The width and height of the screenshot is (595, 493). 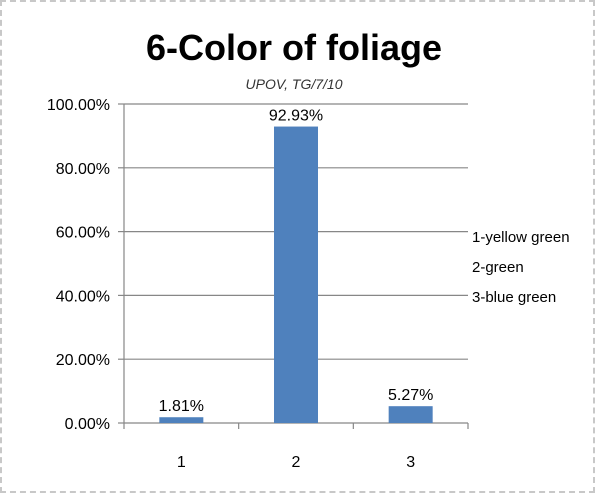 I want to click on legend-entry: 1-yellow green, so click(x=521, y=237).